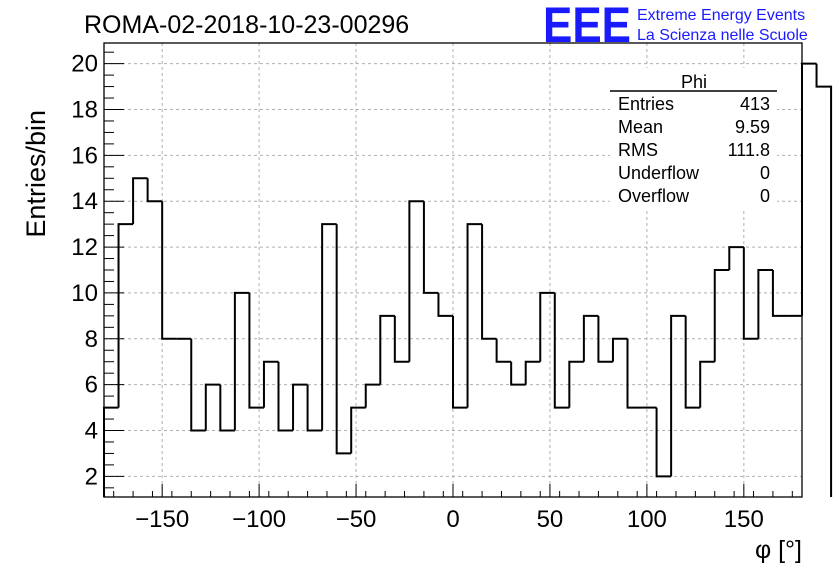  What do you see at coordinates (749, 150) in the screenshot?
I see `stats-row-value: 111.8` at bounding box center [749, 150].